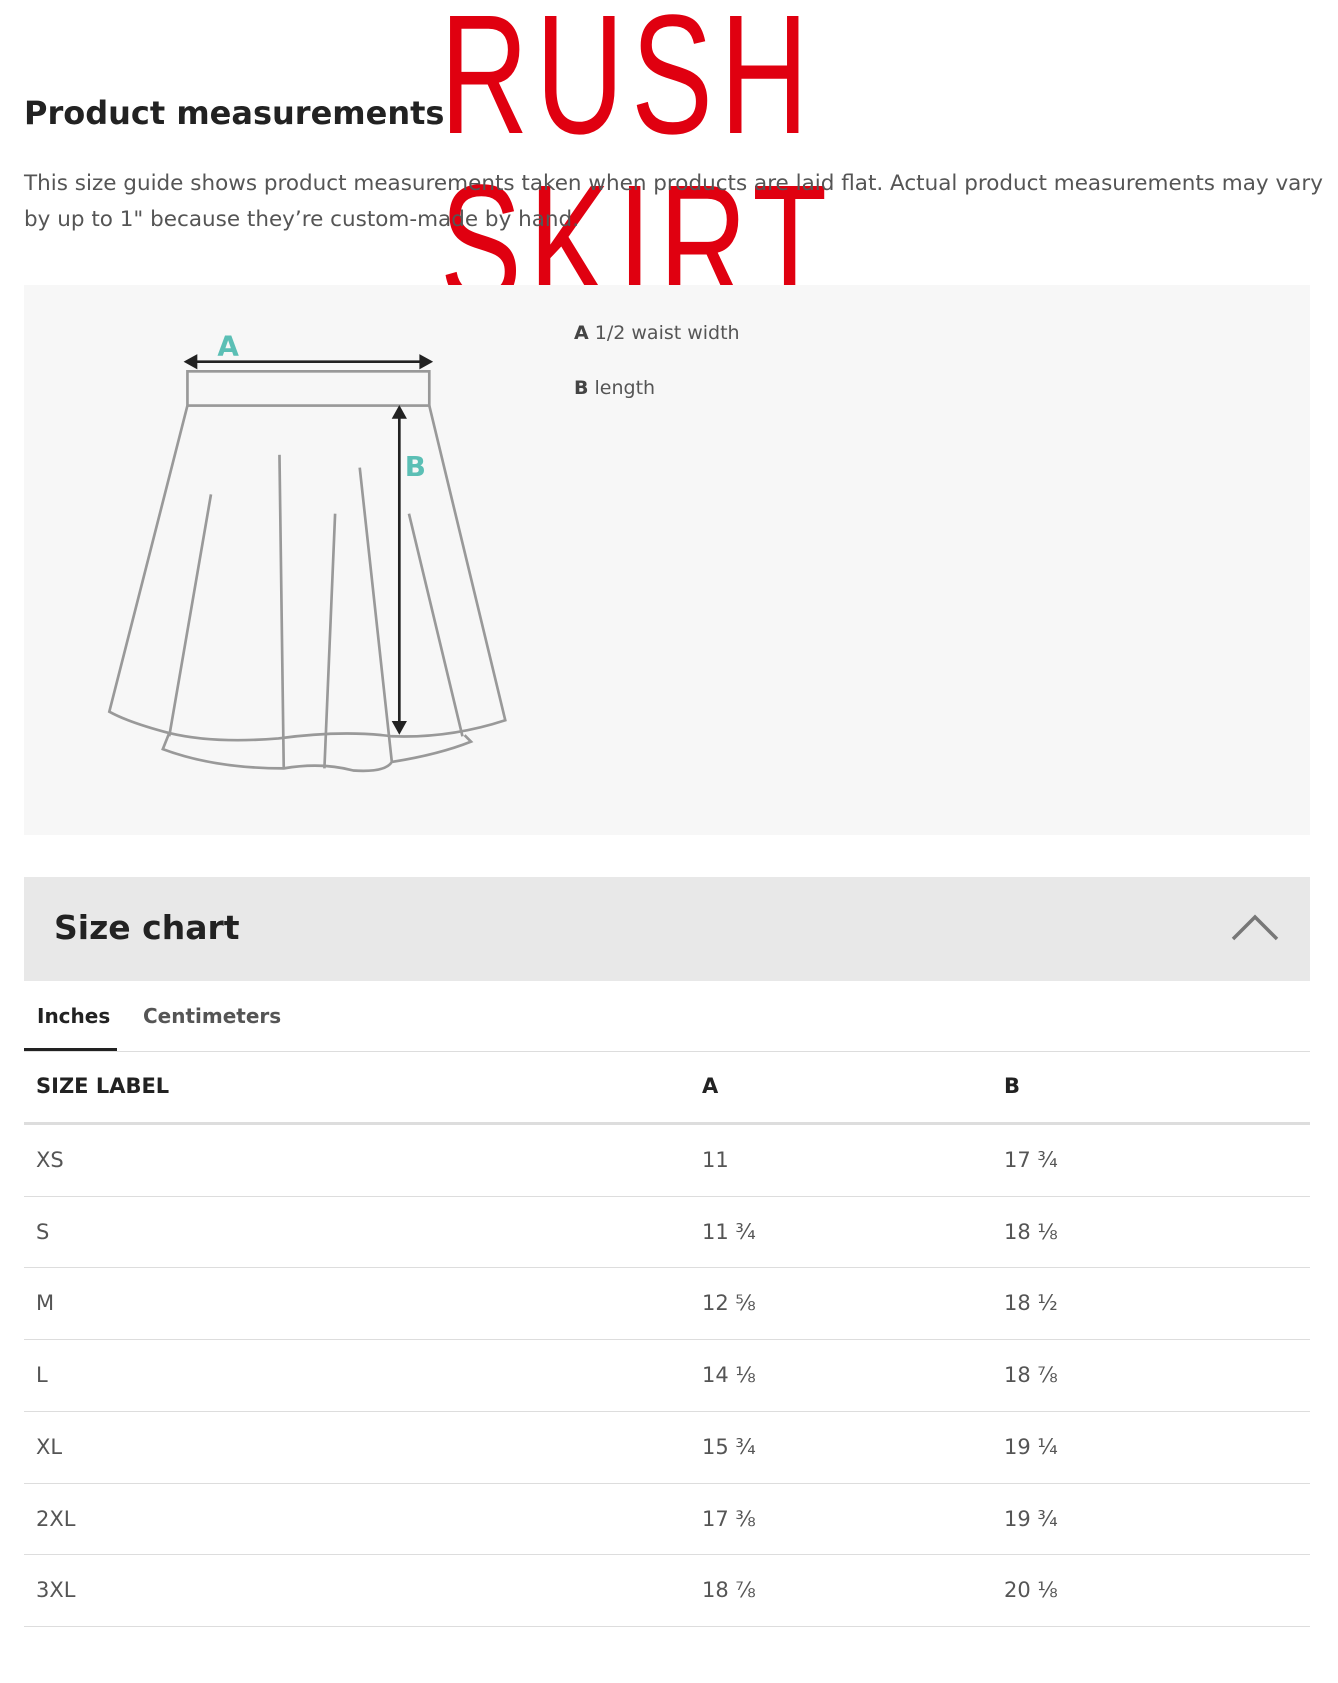 The height and width of the screenshot is (1683, 1338). I want to click on diagram-label: A, so click(228, 345).